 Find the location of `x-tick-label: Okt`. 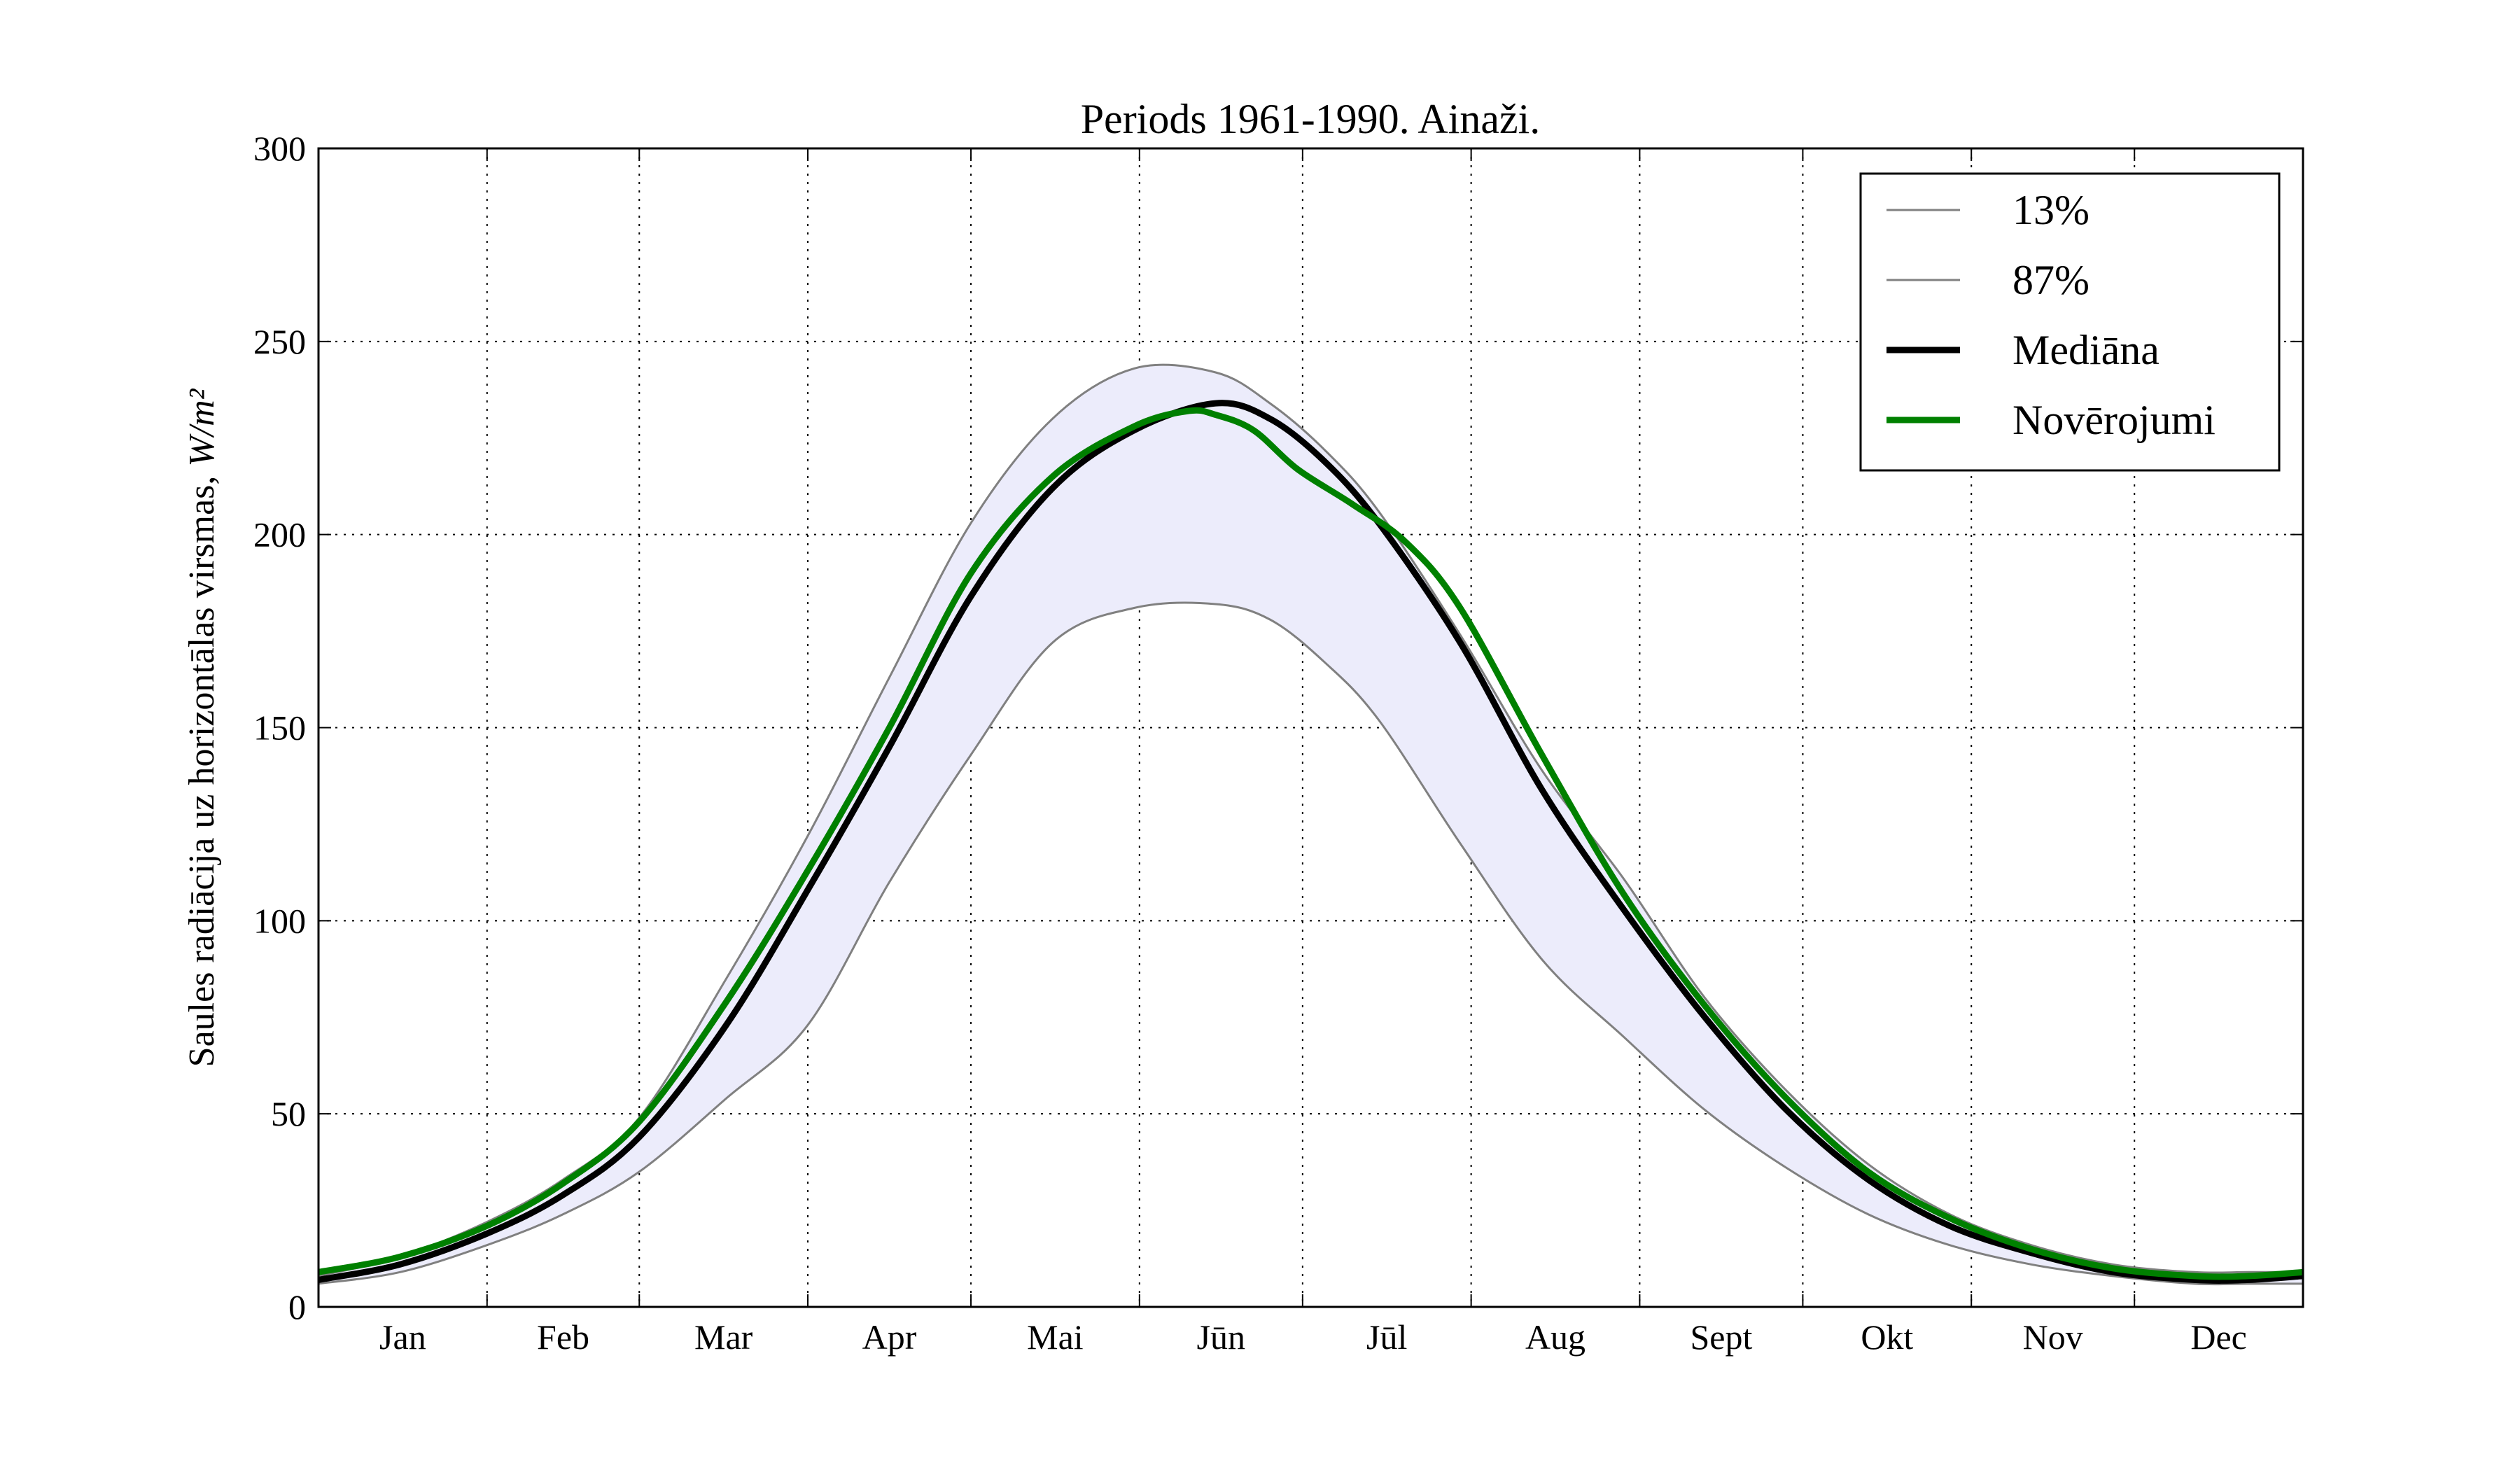

x-tick-label: Okt is located at coordinates (1887, 1337).